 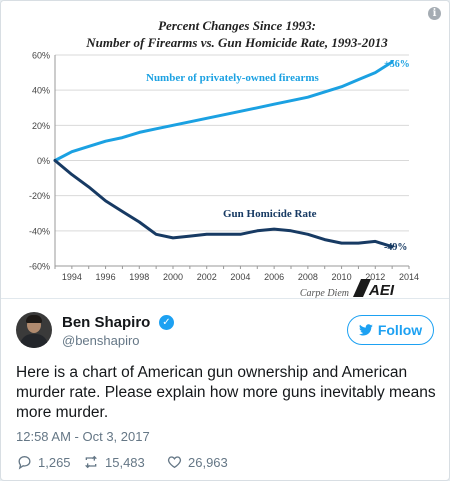 I want to click on reply-count: 1,265, so click(x=54, y=462).